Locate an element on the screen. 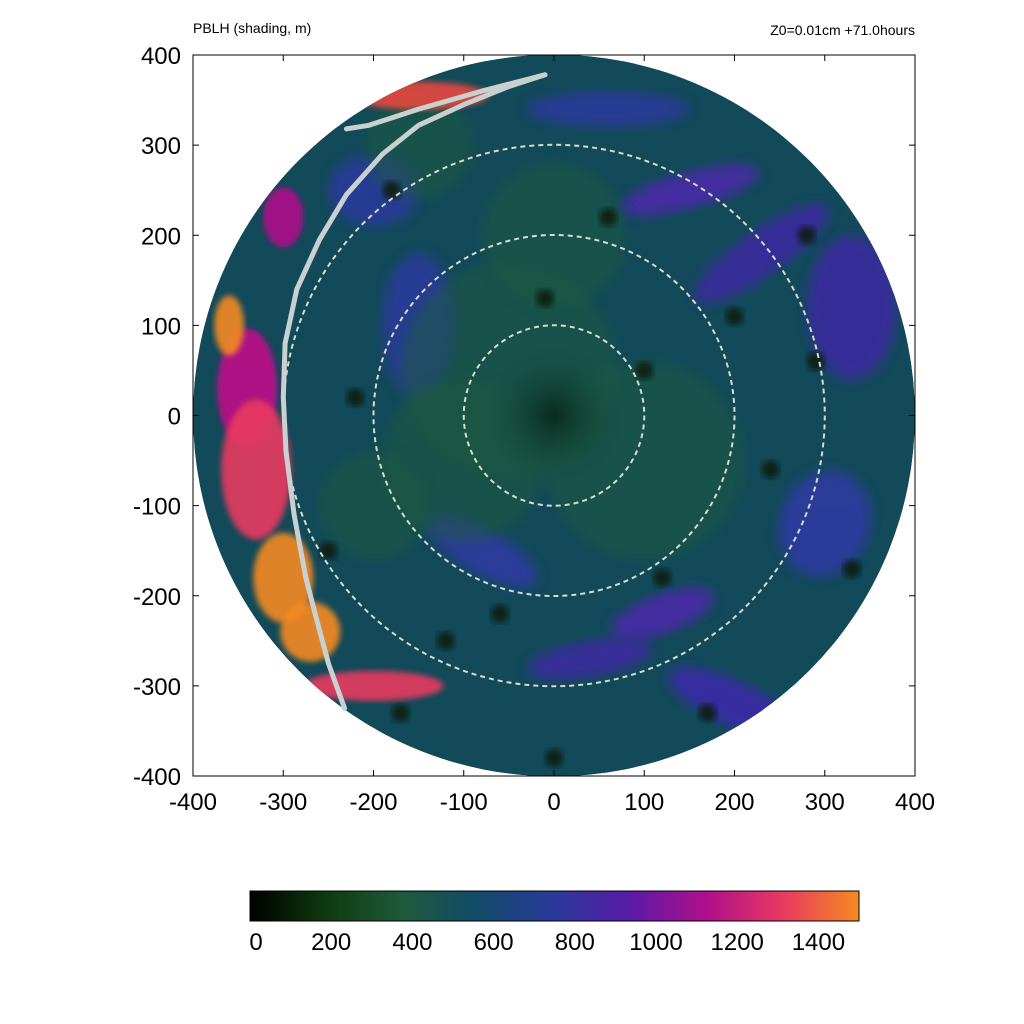 The width and height of the screenshot is (1024, 1024). x-tick-label: 400 is located at coordinates (915, 802).